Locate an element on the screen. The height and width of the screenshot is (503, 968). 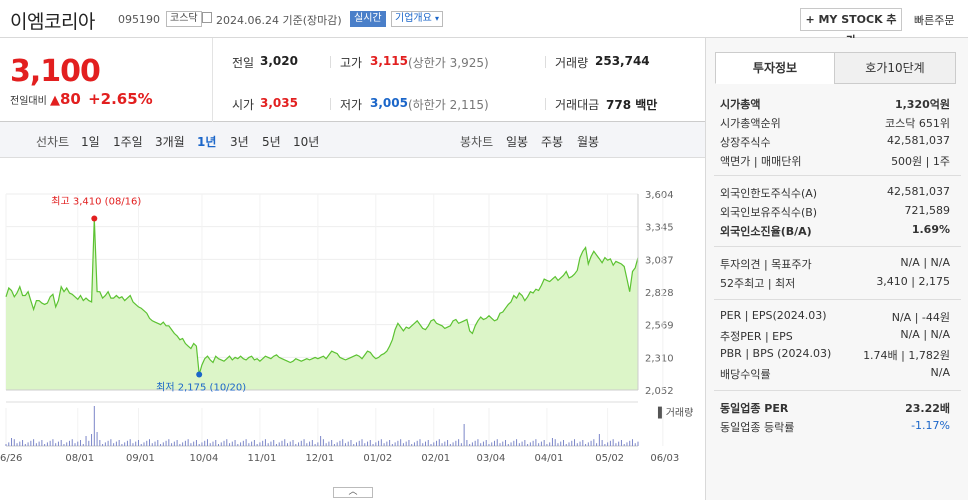
y-tick-label: 3,087 is located at coordinates (659, 260).